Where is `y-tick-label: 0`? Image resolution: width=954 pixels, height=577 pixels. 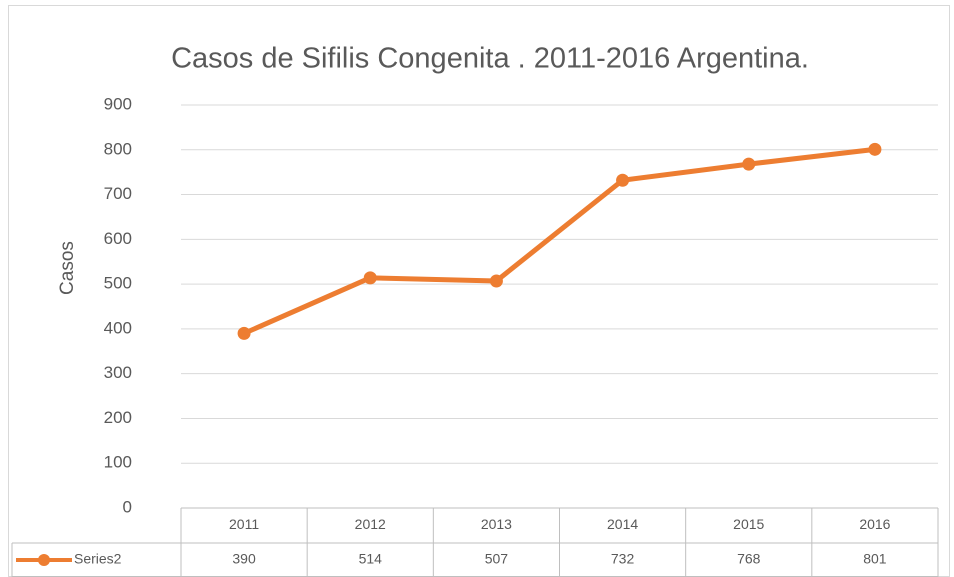 y-tick-label: 0 is located at coordinates (127, 506).